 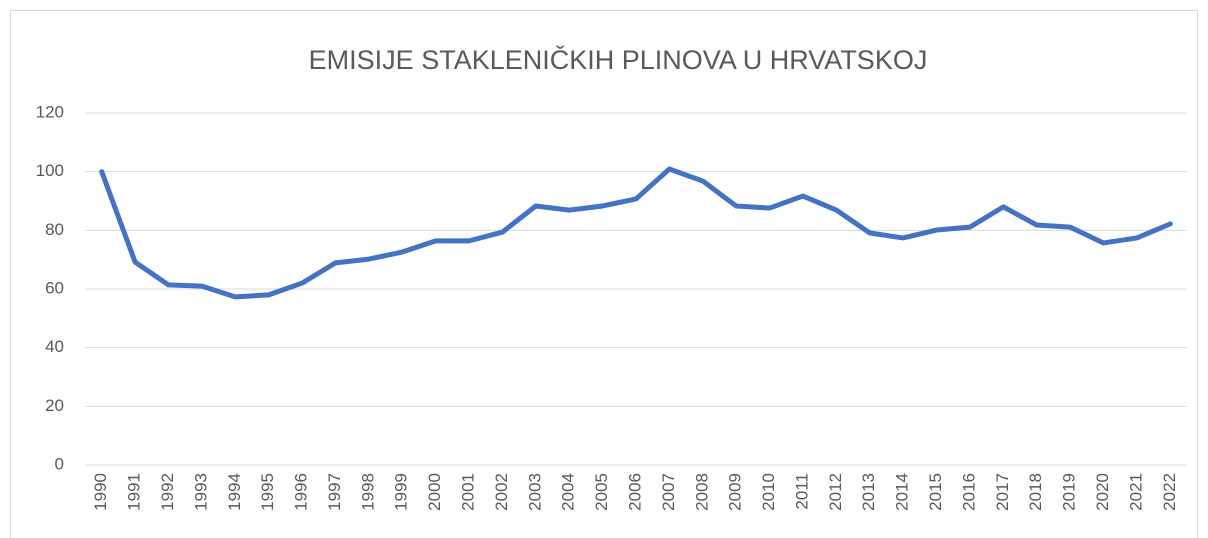 I want to click on chart-title: EMISIJE STAKLENIČKIH PLINOVA U HRVATSKOJ, so click(x=618, y=59).